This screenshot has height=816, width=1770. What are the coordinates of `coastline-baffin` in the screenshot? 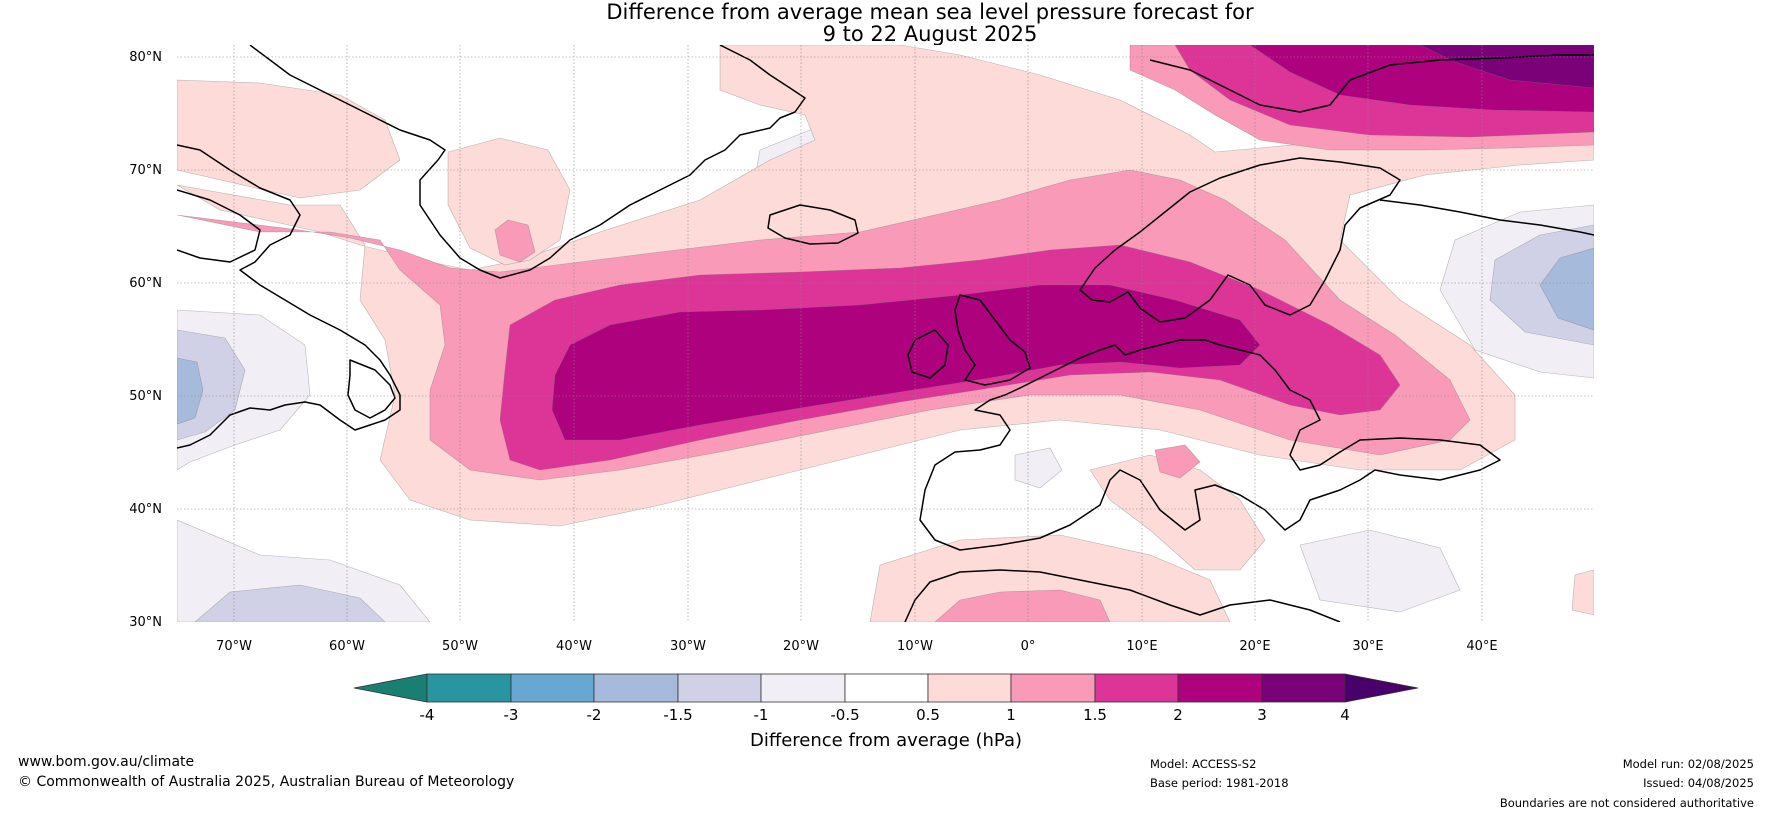 It's located at (219, 226).